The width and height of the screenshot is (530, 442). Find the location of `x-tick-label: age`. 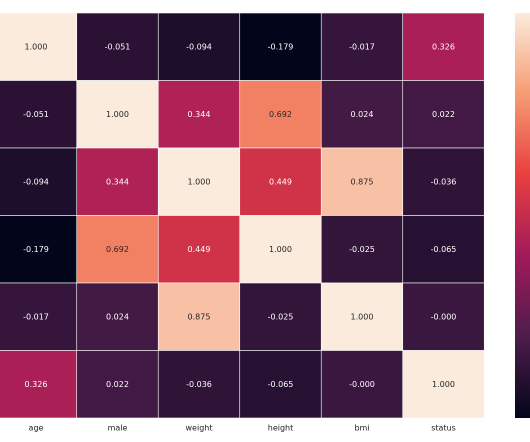

x-tick-label: age is located at coordinates (36, 428).